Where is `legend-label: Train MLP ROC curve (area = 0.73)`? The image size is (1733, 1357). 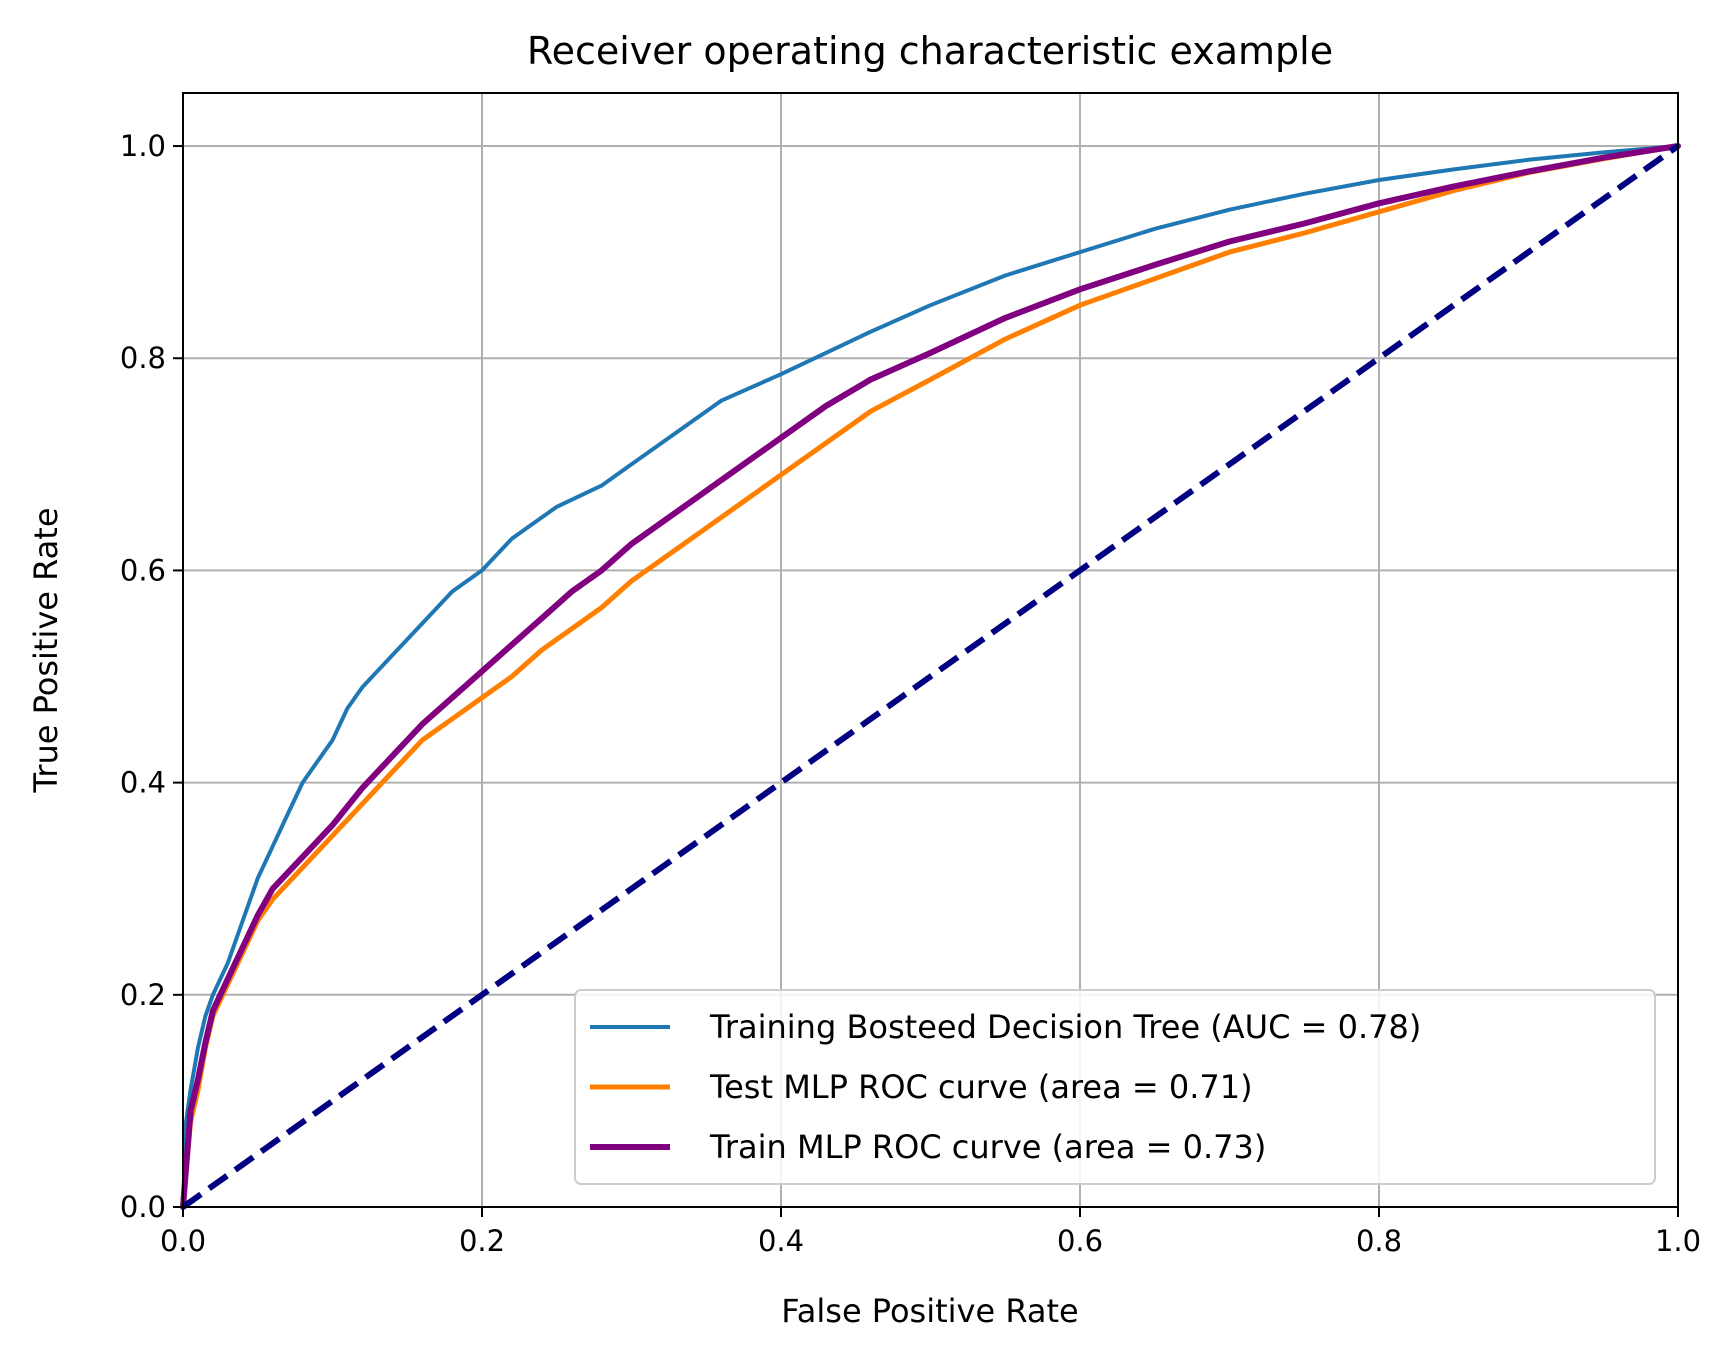
legend-label: Train MLP ROC curve (area = 0.73) is located at coordinates (987, 1147).